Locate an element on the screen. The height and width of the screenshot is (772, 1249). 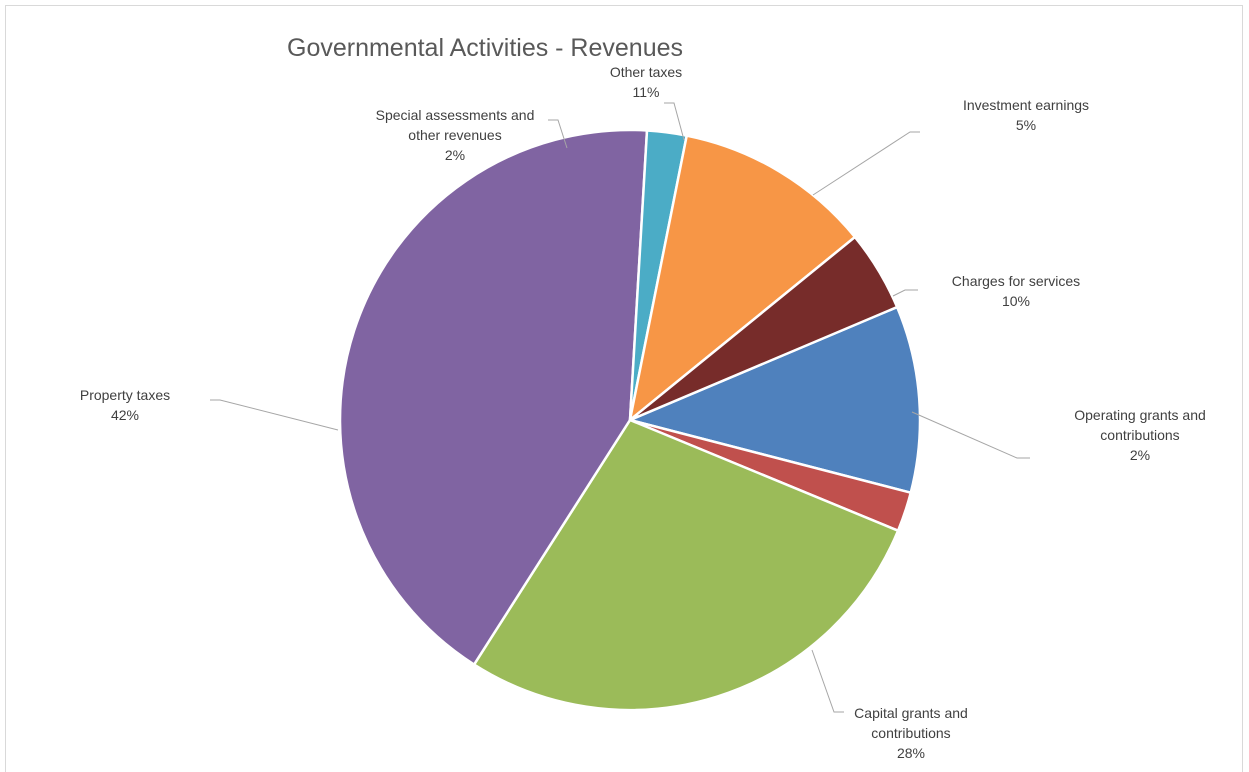
data-label-percent: 5% is located at coordinates (1026, 125).